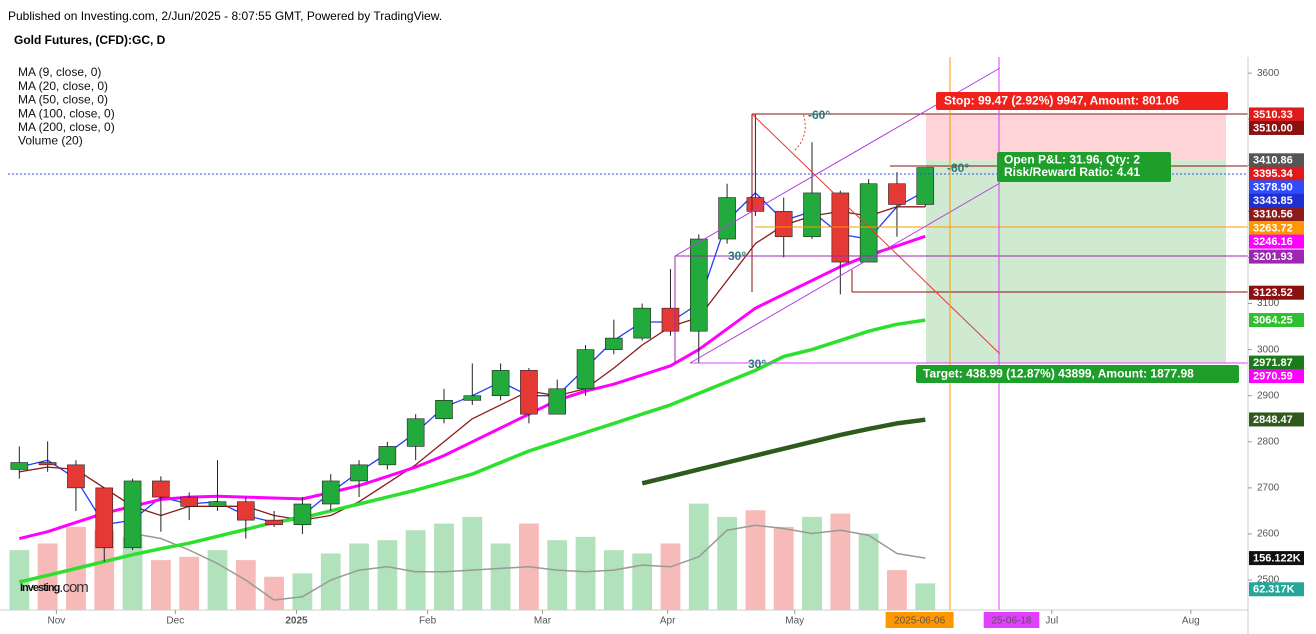  I want to click on title: Gold Futures, (CFD):GC, D, so click(90, 40).